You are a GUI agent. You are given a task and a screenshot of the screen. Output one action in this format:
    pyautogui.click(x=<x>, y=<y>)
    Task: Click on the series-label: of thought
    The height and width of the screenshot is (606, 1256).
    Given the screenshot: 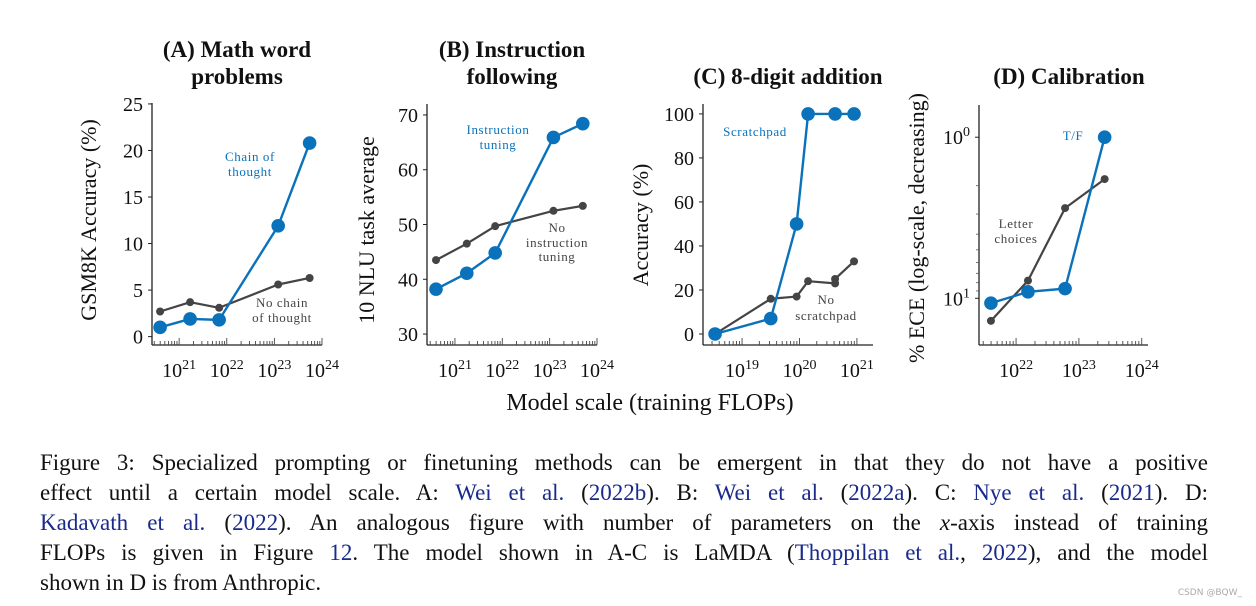 What is the action you would take?
    pyautogui.click(x=282, y=317)
    